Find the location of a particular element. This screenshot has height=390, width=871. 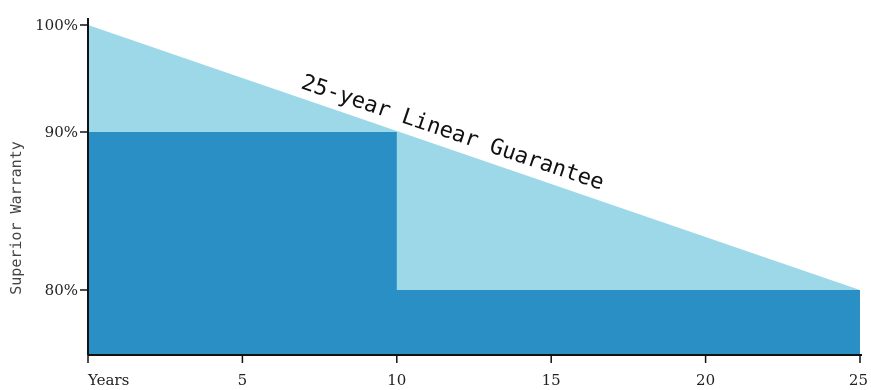

x-tick-label: 15 is located at coordinates (551, 380).